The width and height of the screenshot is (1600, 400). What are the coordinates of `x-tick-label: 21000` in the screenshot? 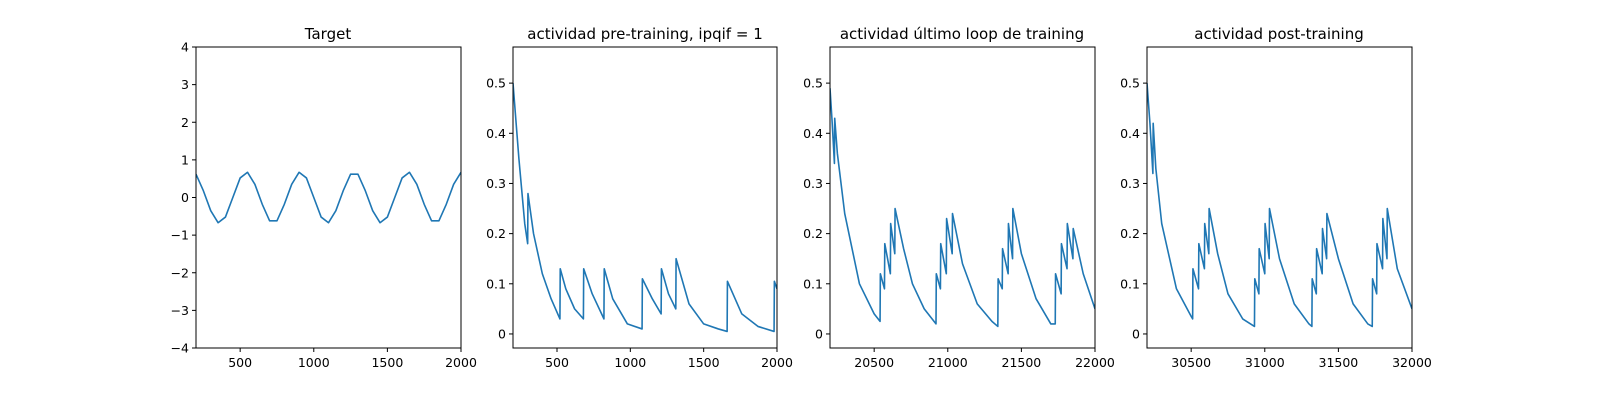 It's located at (948, 362).